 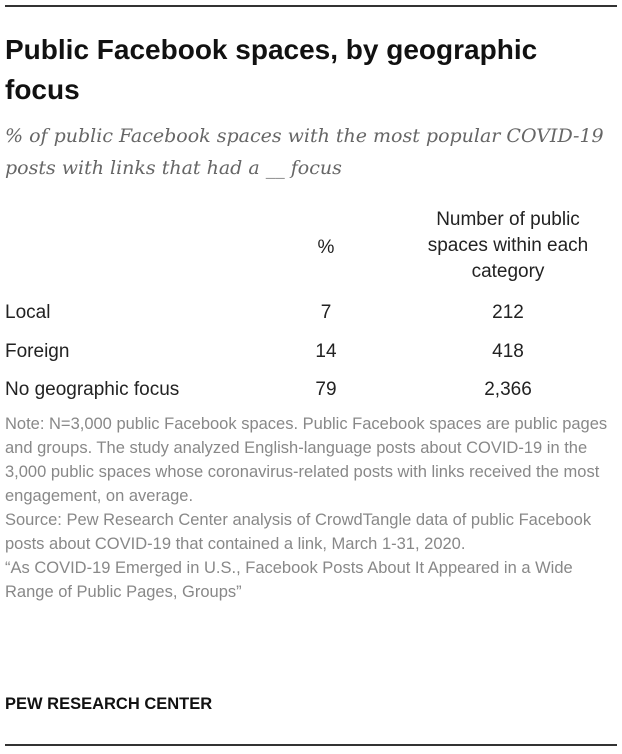 I want to click on column-header-count-line3: category, so click(x=508, y=271).